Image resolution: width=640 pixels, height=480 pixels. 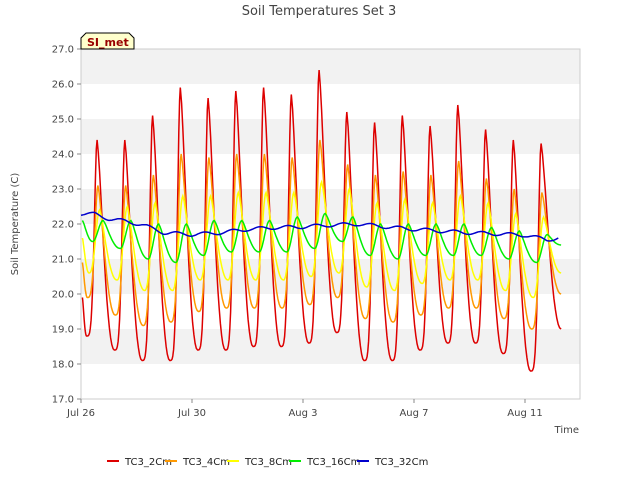 I want to click on x-tick-label: Aug 7, so click(x=413, y=413).